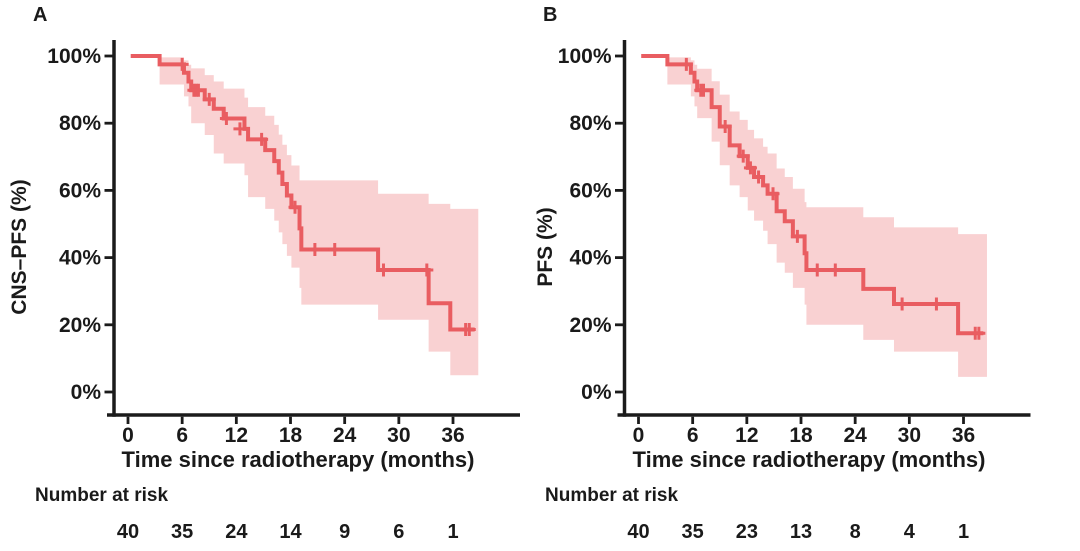 This screenshot has height=551, width=1080. Describe the element at coordinates (585, 56) in the screenshot. I see `panel-b-y-tick-label: 100%` at that location.